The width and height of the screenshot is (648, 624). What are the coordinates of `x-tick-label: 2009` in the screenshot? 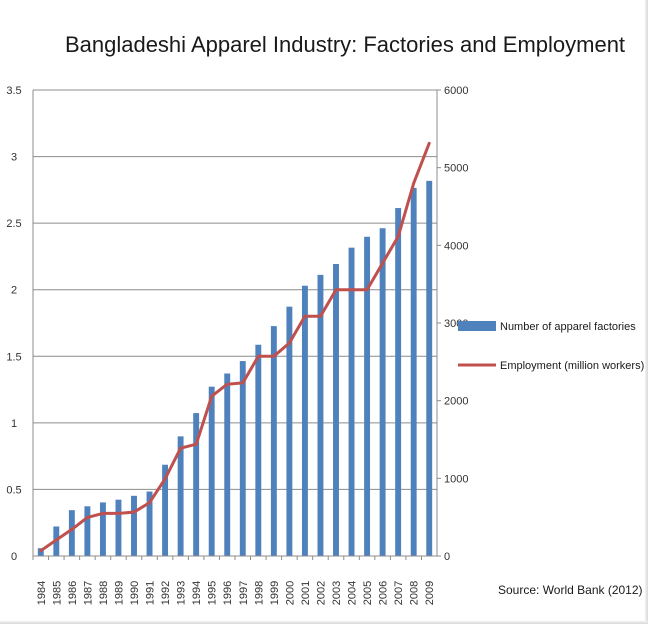 It's located at (430, 593).